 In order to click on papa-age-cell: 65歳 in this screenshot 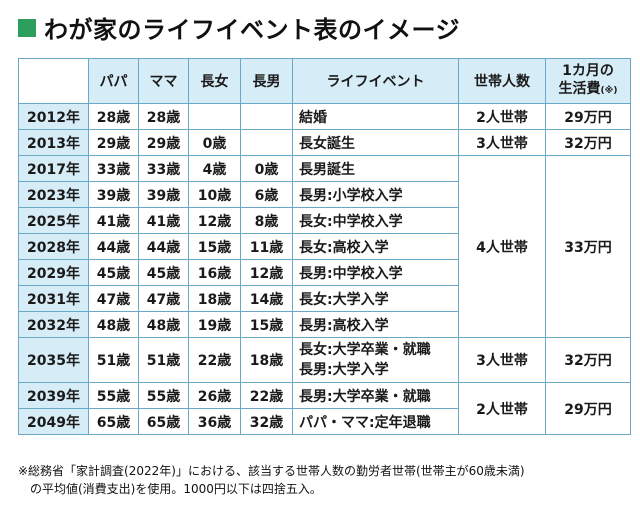, I will do `click(113, 421)`.